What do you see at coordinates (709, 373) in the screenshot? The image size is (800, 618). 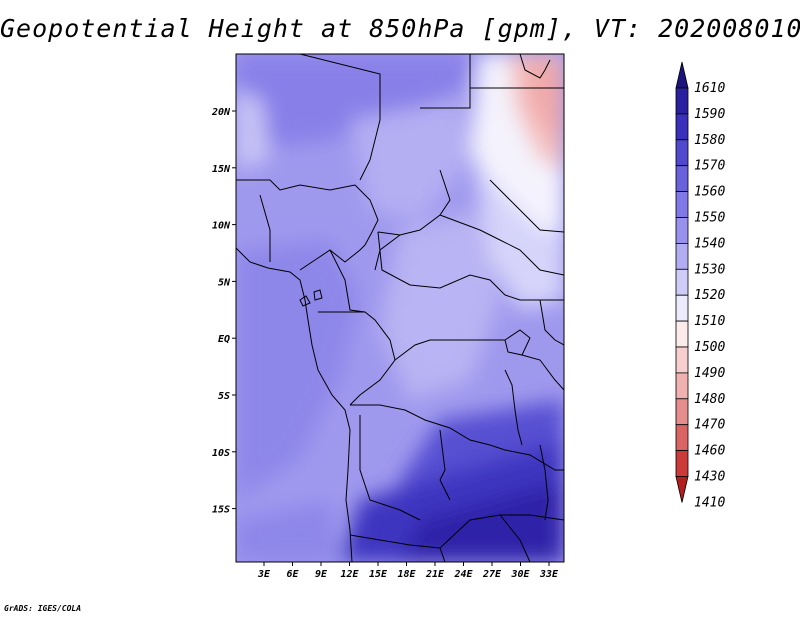 I see `colorbar-label: 1490` at bounding box center [709, 373].